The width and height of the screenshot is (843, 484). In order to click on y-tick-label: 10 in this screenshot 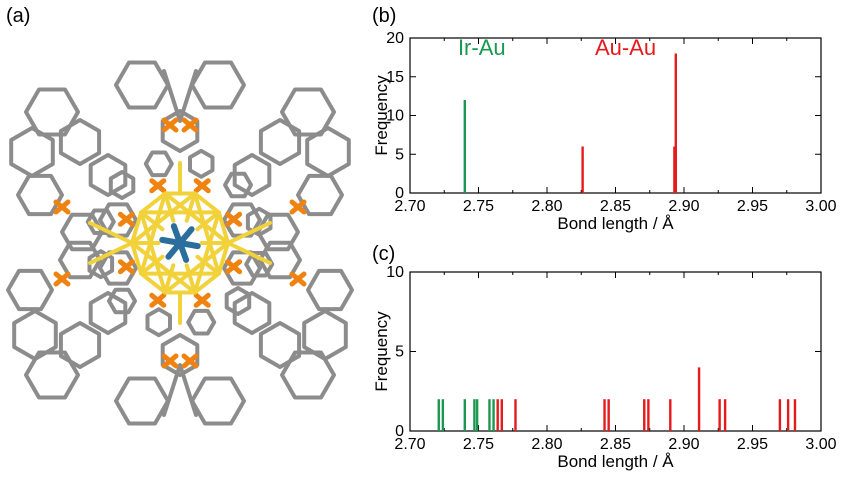, I will do `click(395, 272)`.